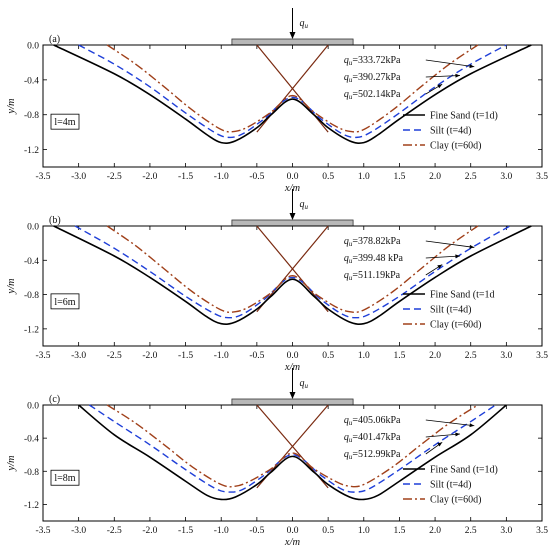  I want to click on legend-entry: Clay (t=60d), so click(455, 146).